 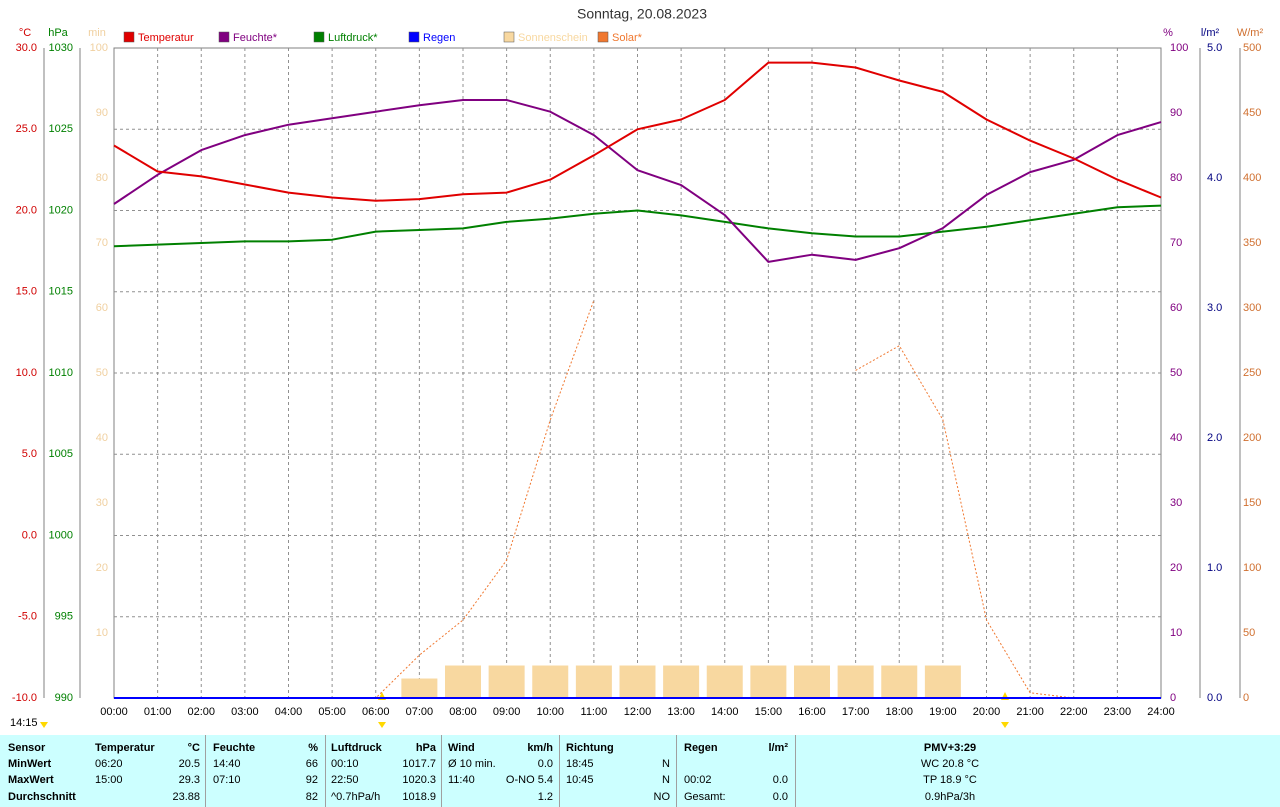 What do you see at coordinates (1252, 243) in the screenshot?
I see `y-tick-label: 350` at bounding box center [1252, 243].